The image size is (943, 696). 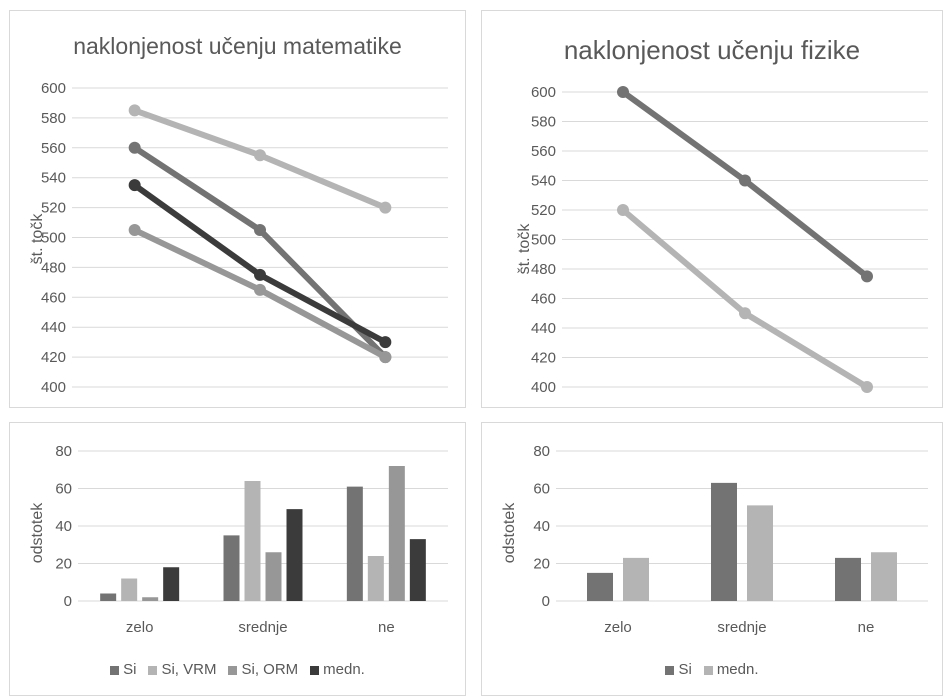 I want to click on legend-label: Si, ORM, so click(x=270, y=669).